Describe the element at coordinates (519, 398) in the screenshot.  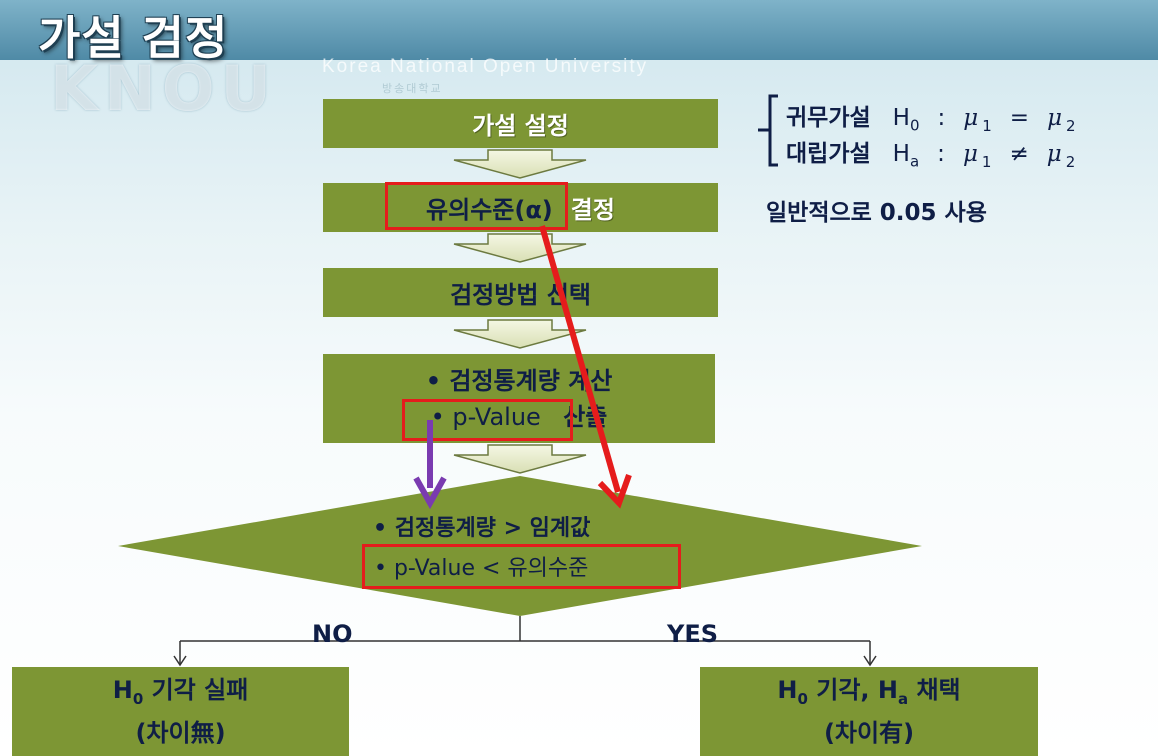
I see `step-test-statistic: • 검정통계량 계산 • p-Value 산출` at that location.